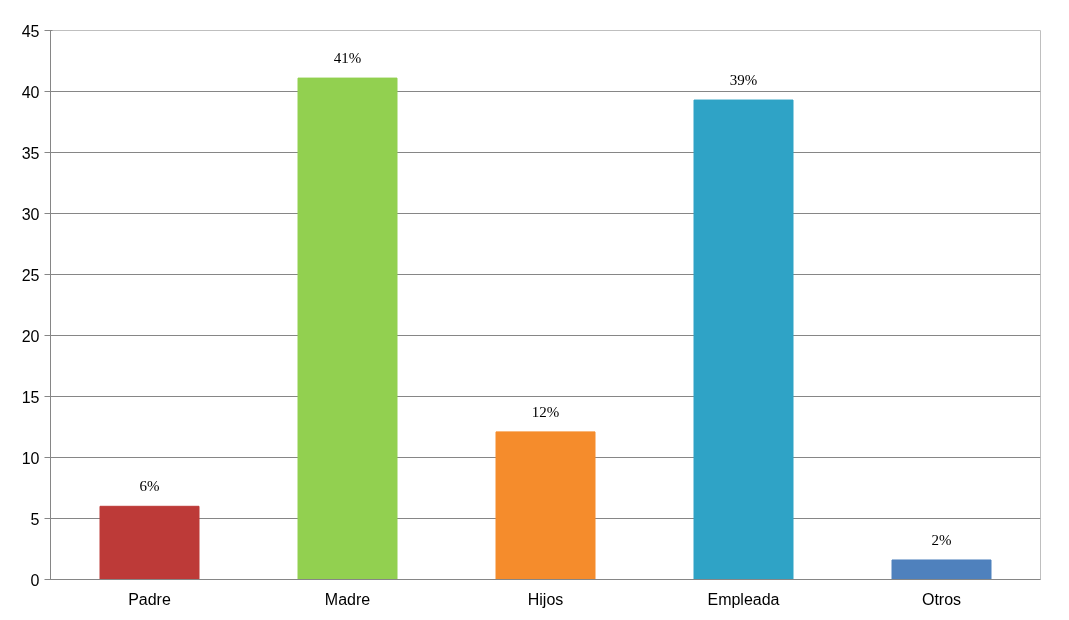 The width and height of the screenshot is (1069, 620). I want to click on y-tick-label: 20, so click(30, 336).